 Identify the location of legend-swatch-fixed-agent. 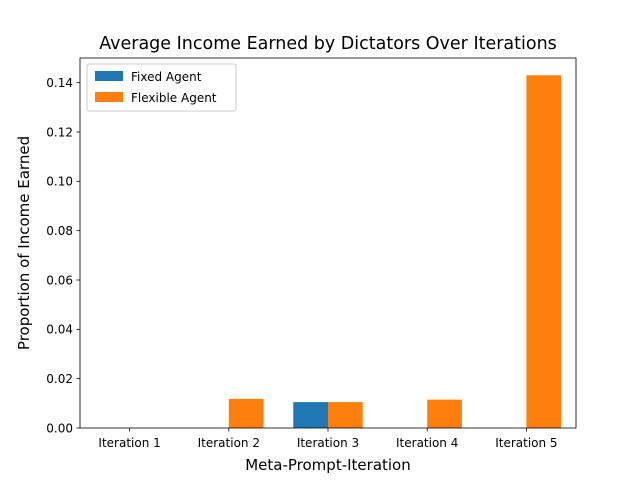
(109, 76).